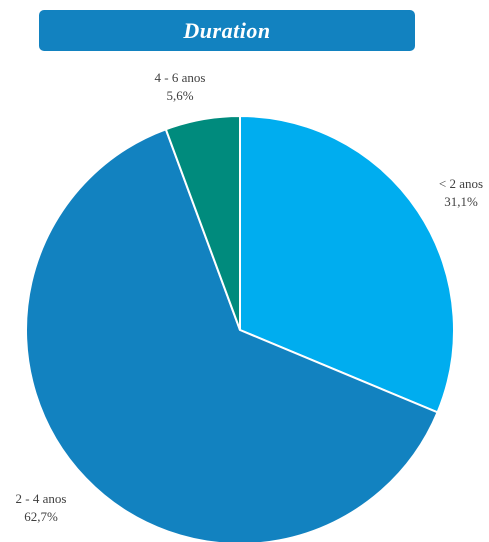 The image size is (489, 542). I want to click on slice-category-label-1: 2 - 4 anos, so click(41, 498).